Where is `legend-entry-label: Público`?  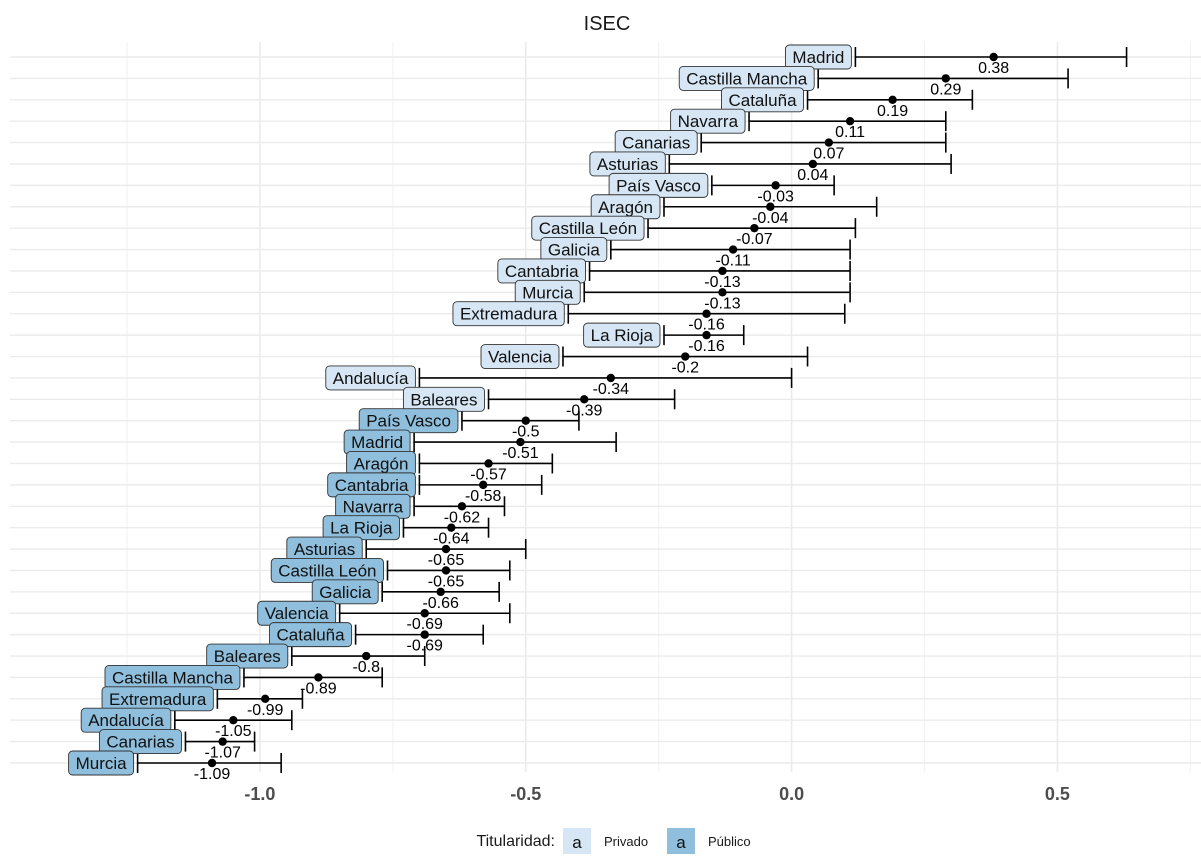 legend-entry-label: Público is located at coordinates (729, 841).